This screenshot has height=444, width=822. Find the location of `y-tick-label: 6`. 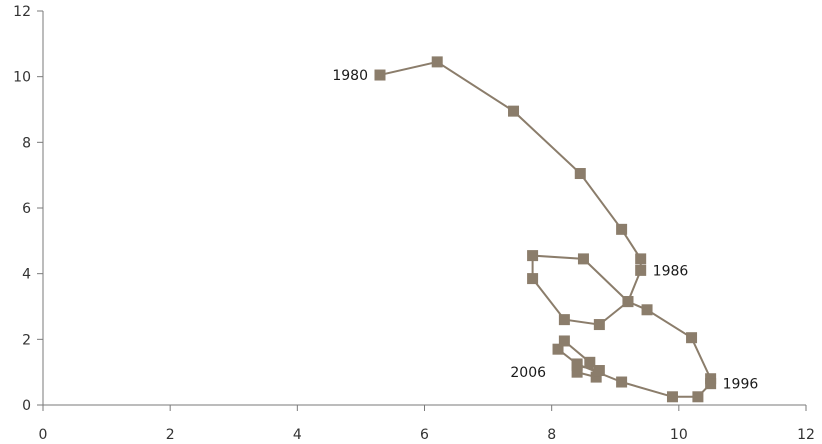

y-tick-label: 6 is located at coordinates (26, 209).